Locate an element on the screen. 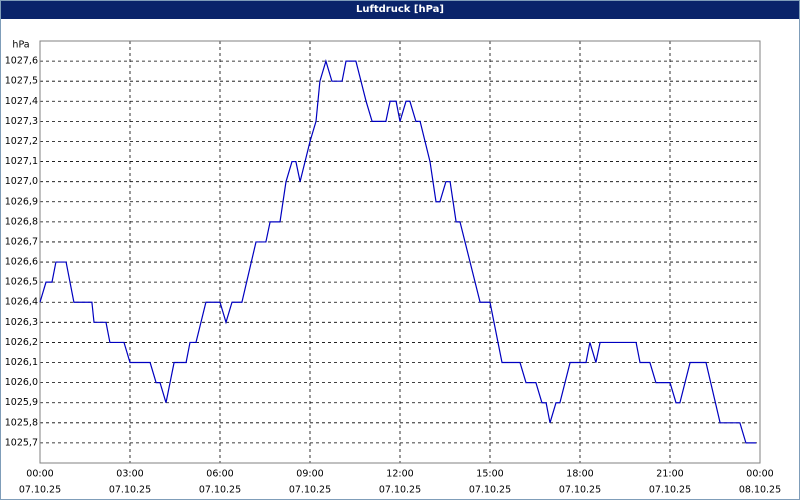 This screenshot has width=800, height=500. title-bar: Luftdruck [hPa] is located at coordinates (400, 10).